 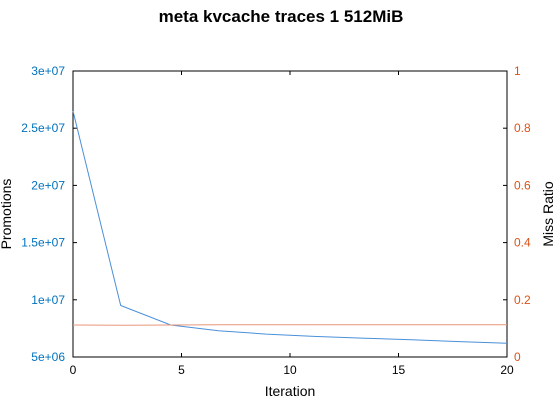 What do you see at coordinates (289, 325) in the screenshot?
I see `miss-ratio-series-line` at bounding box center [289, 325].